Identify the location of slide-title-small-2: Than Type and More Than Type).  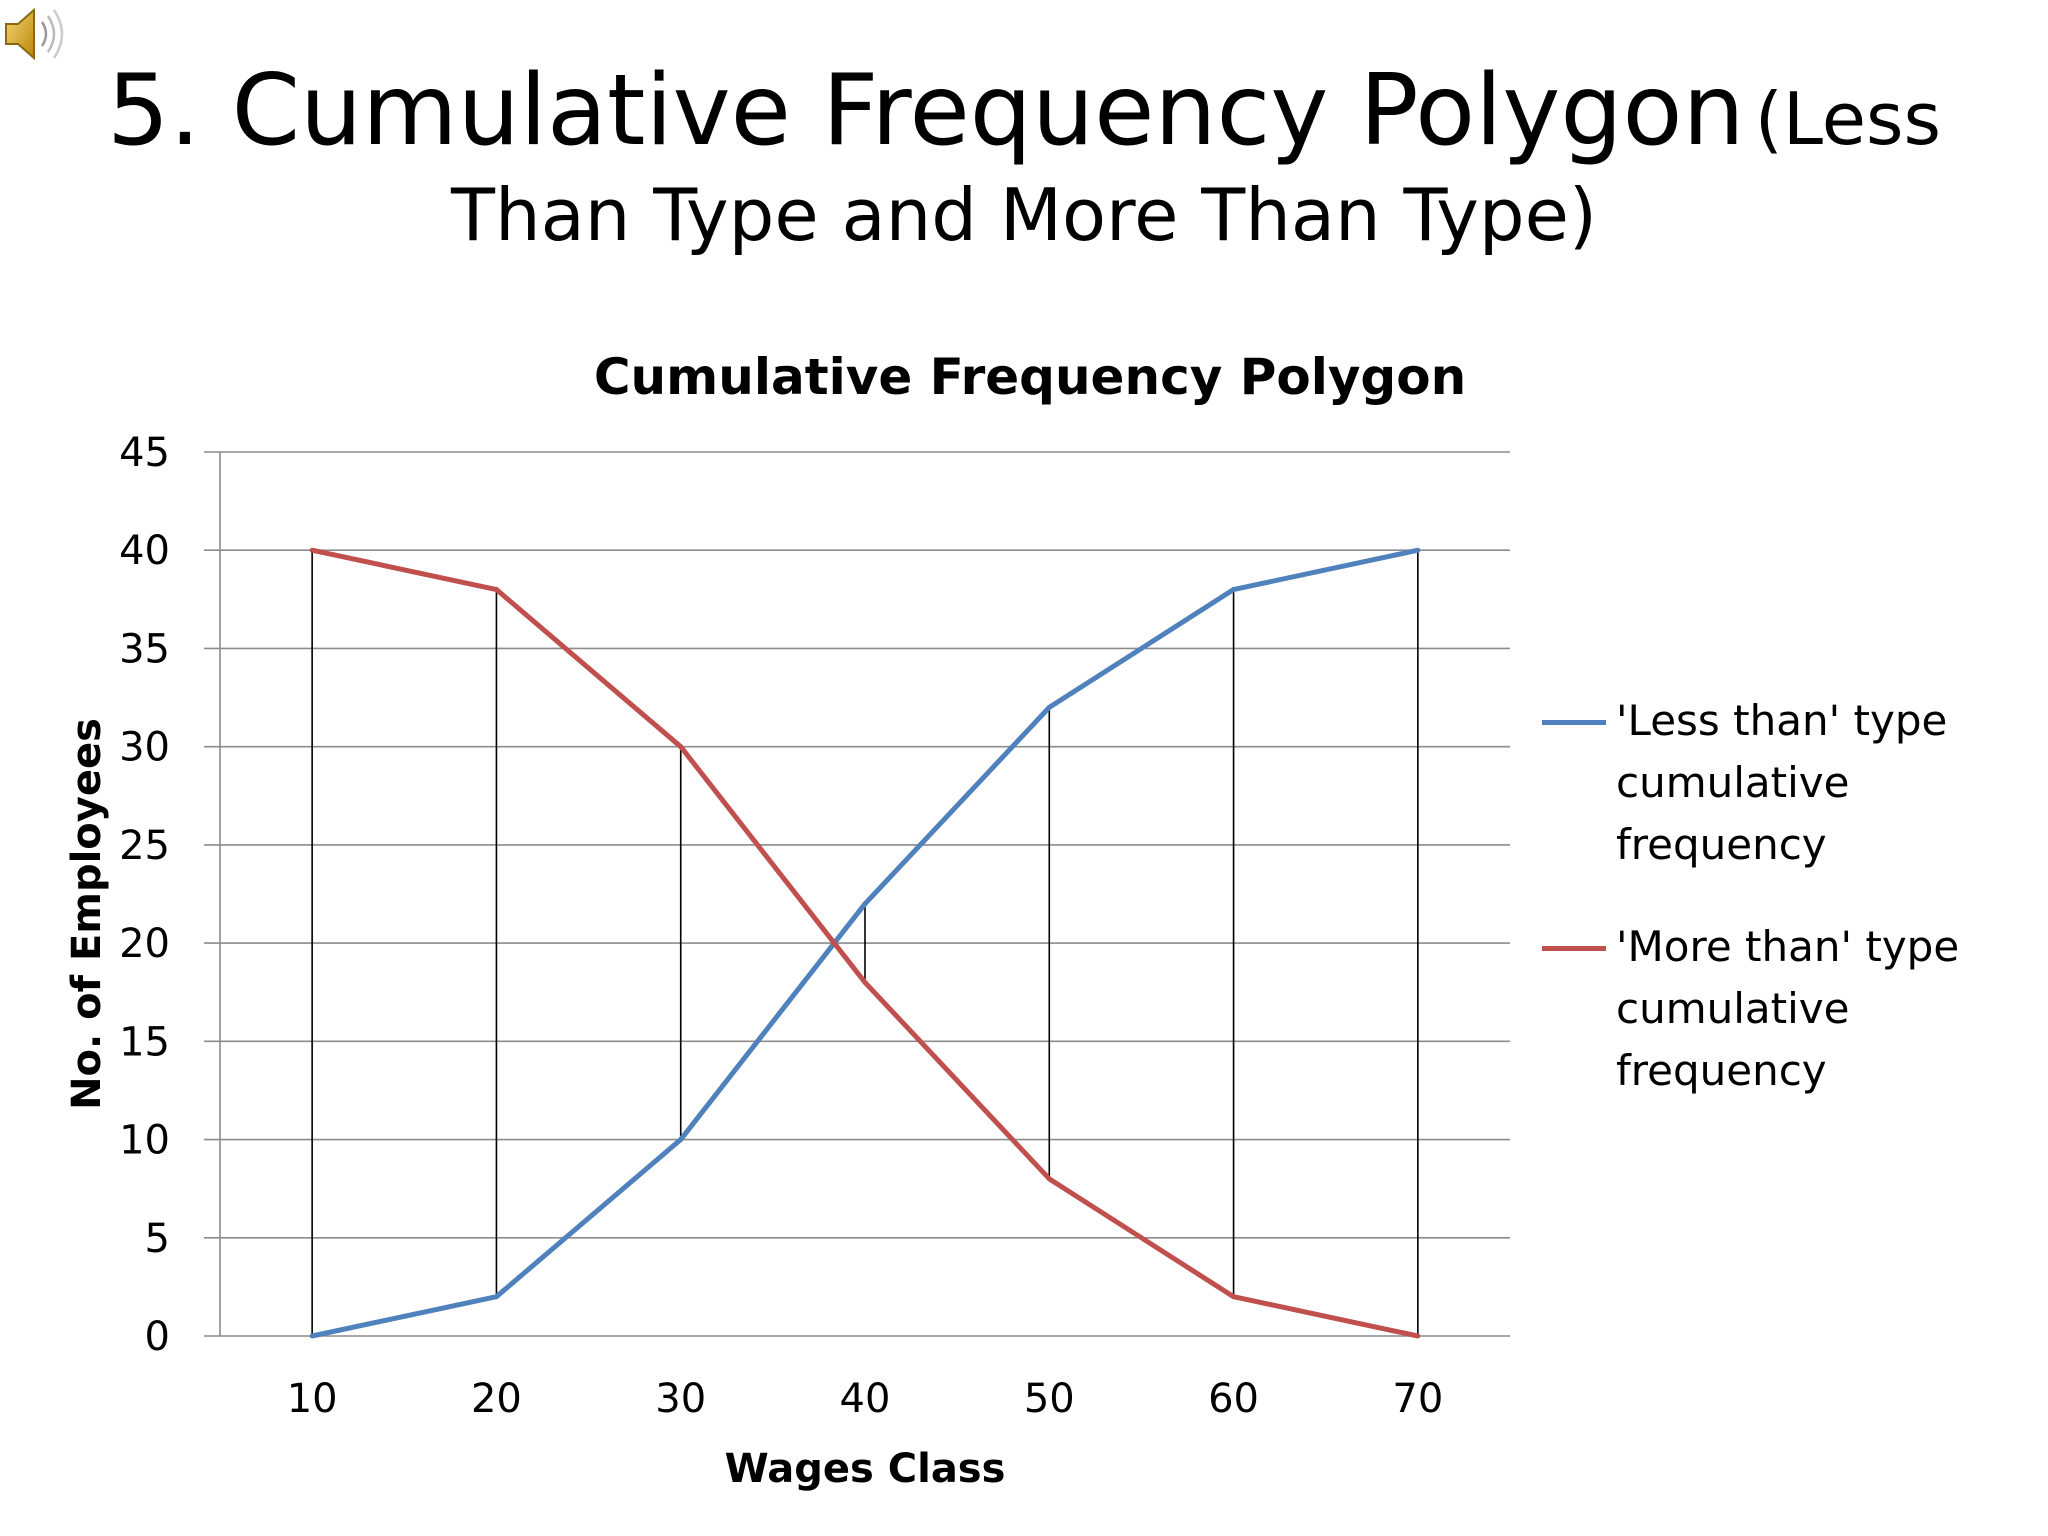
(1024, 214).